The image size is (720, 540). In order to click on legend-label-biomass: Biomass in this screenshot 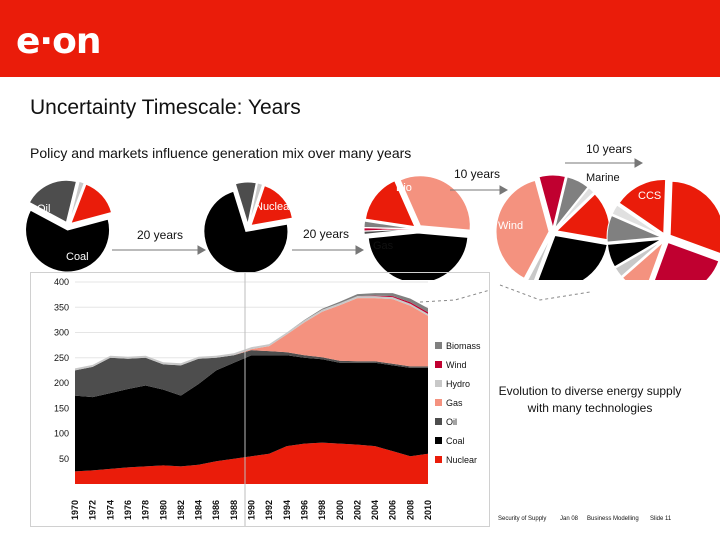, I will do `click(463, 346)`.